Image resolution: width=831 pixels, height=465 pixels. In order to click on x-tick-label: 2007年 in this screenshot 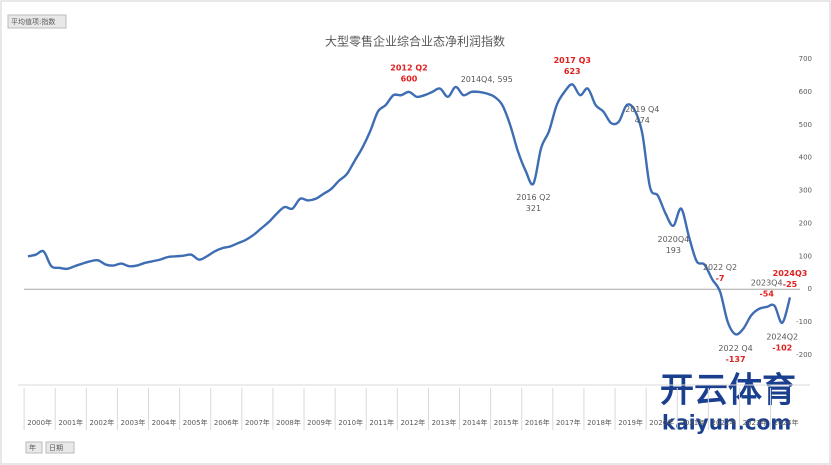, I will do `click(257, 422)`.